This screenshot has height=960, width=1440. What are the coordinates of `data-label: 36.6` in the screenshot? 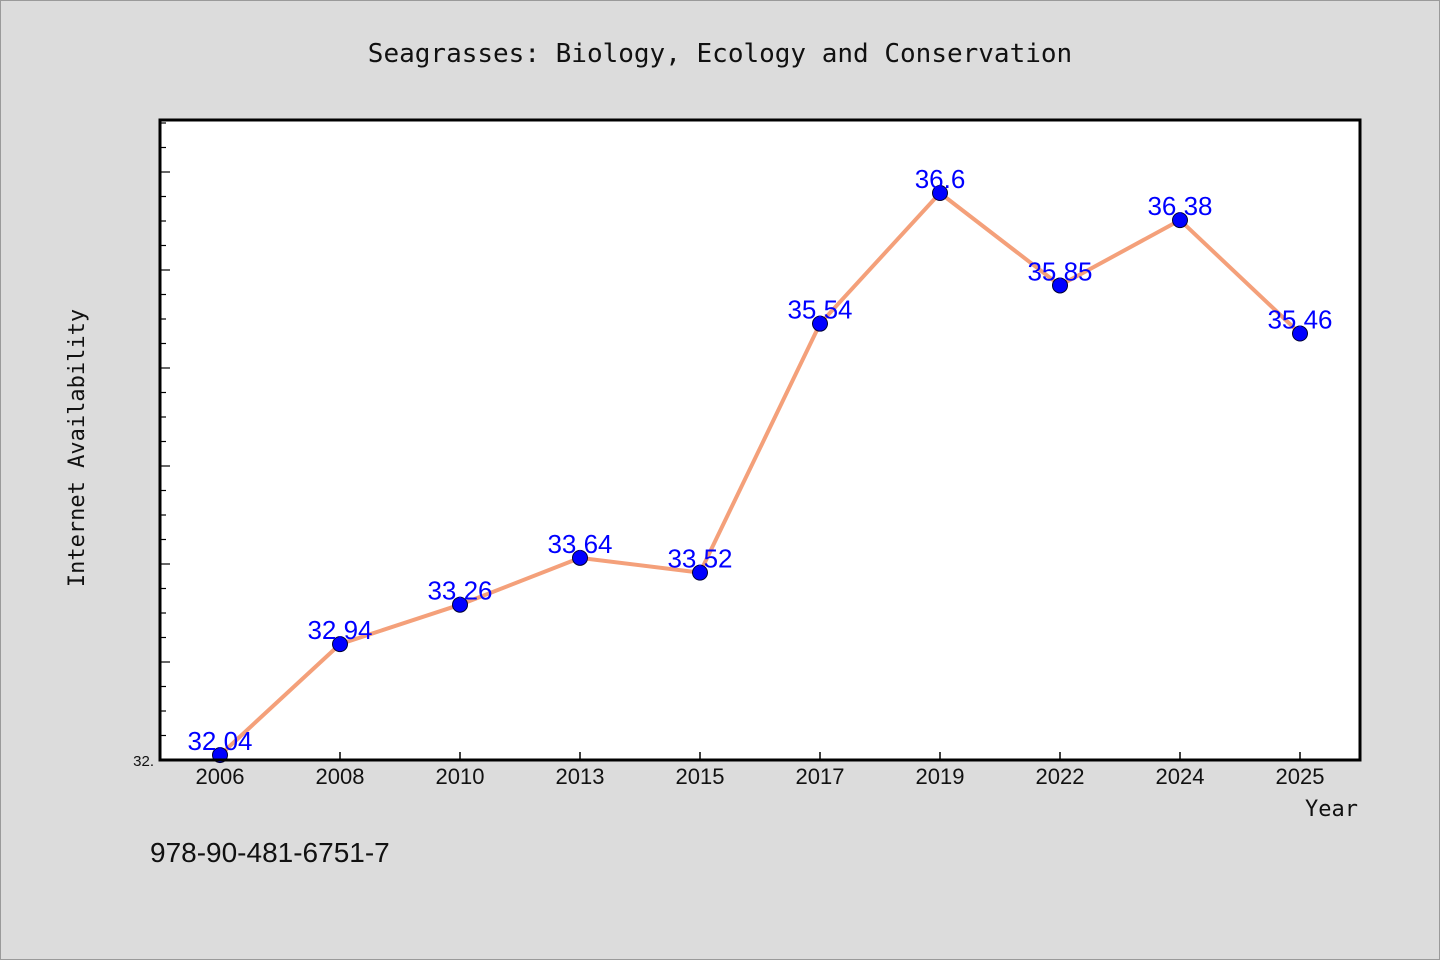 It's located at (940, 179).